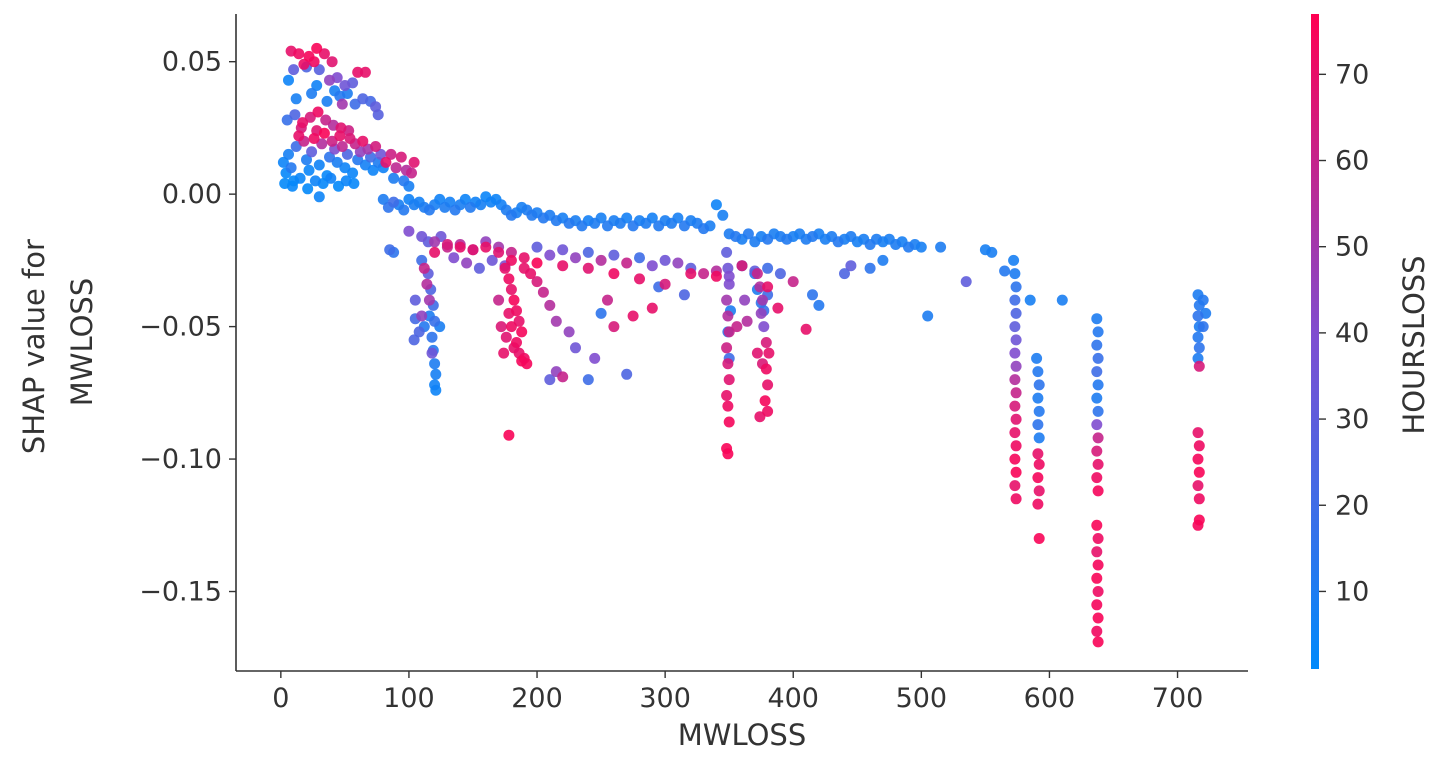 The height and width of the screenshot is (759, 1441). Describe the element at coordinates (82, 342) in the screenshot. I see `y-axis-title-line2: MWLOSS` at that location.